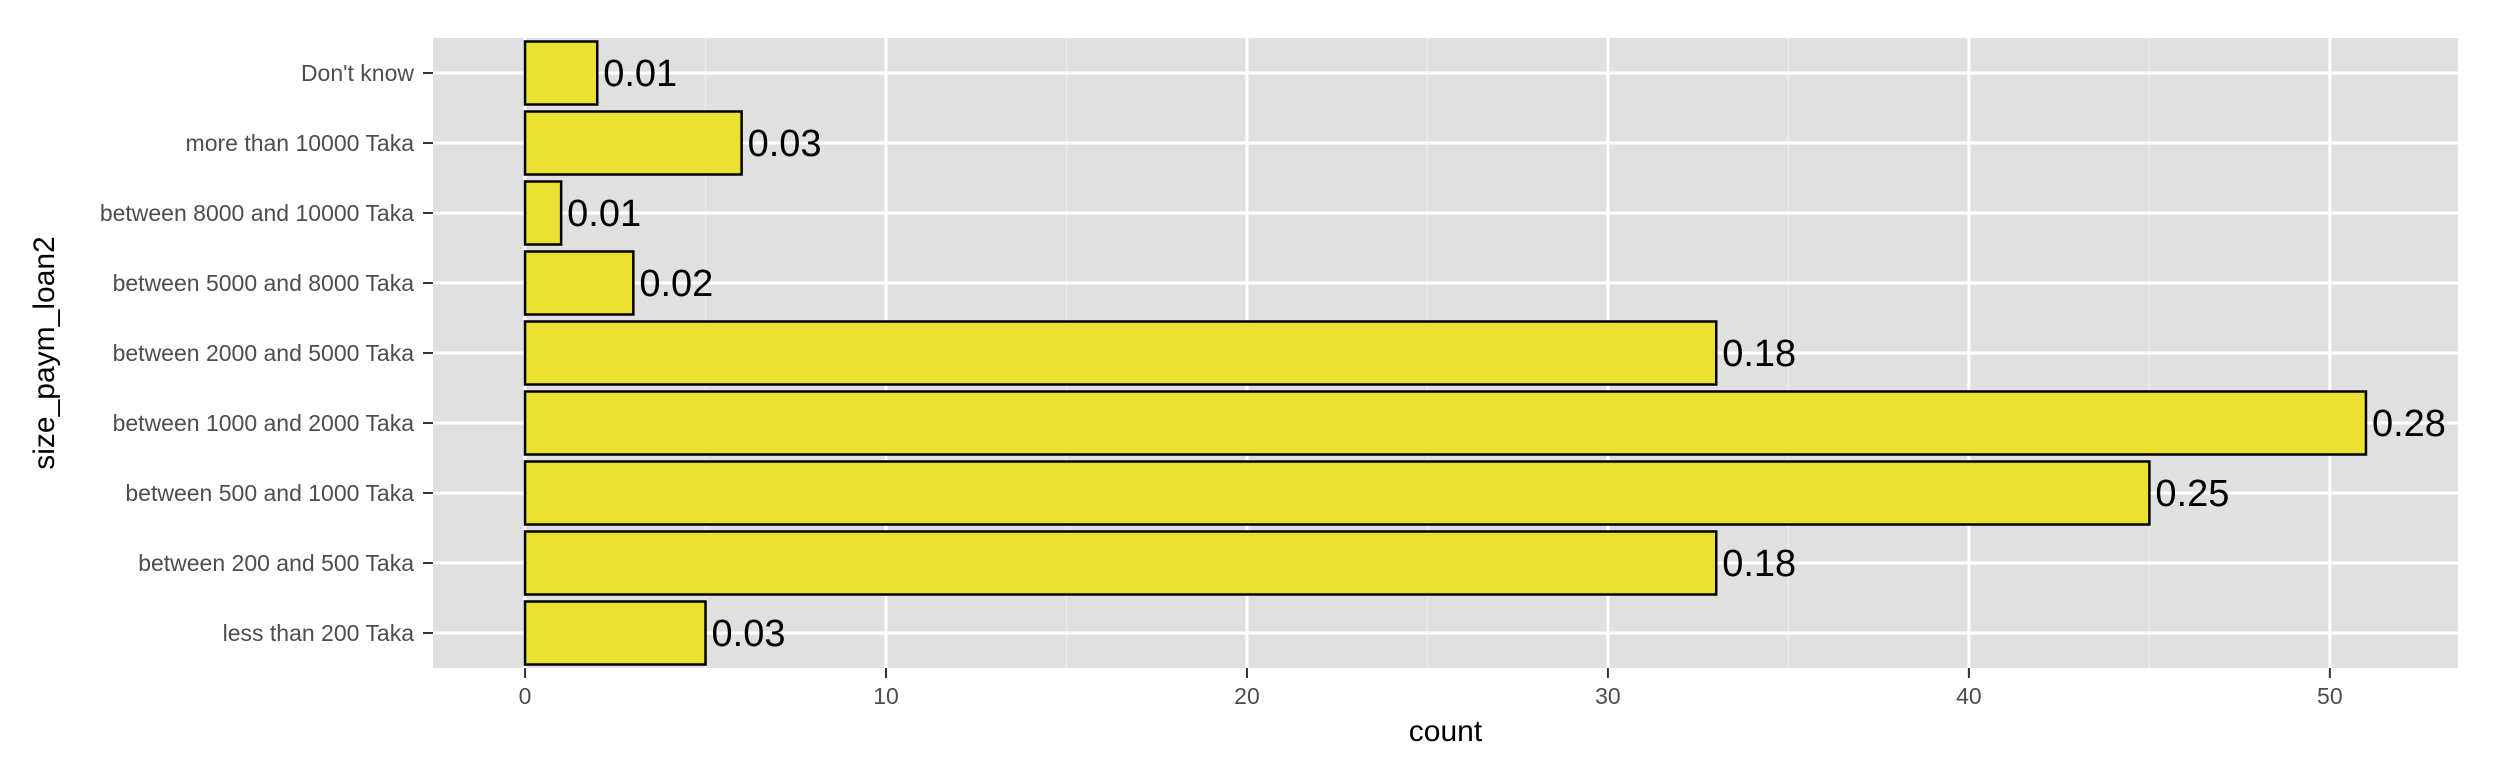 The image size is (2496, 768). I want to click on x-tick-label: 50, so click(2330, 696).